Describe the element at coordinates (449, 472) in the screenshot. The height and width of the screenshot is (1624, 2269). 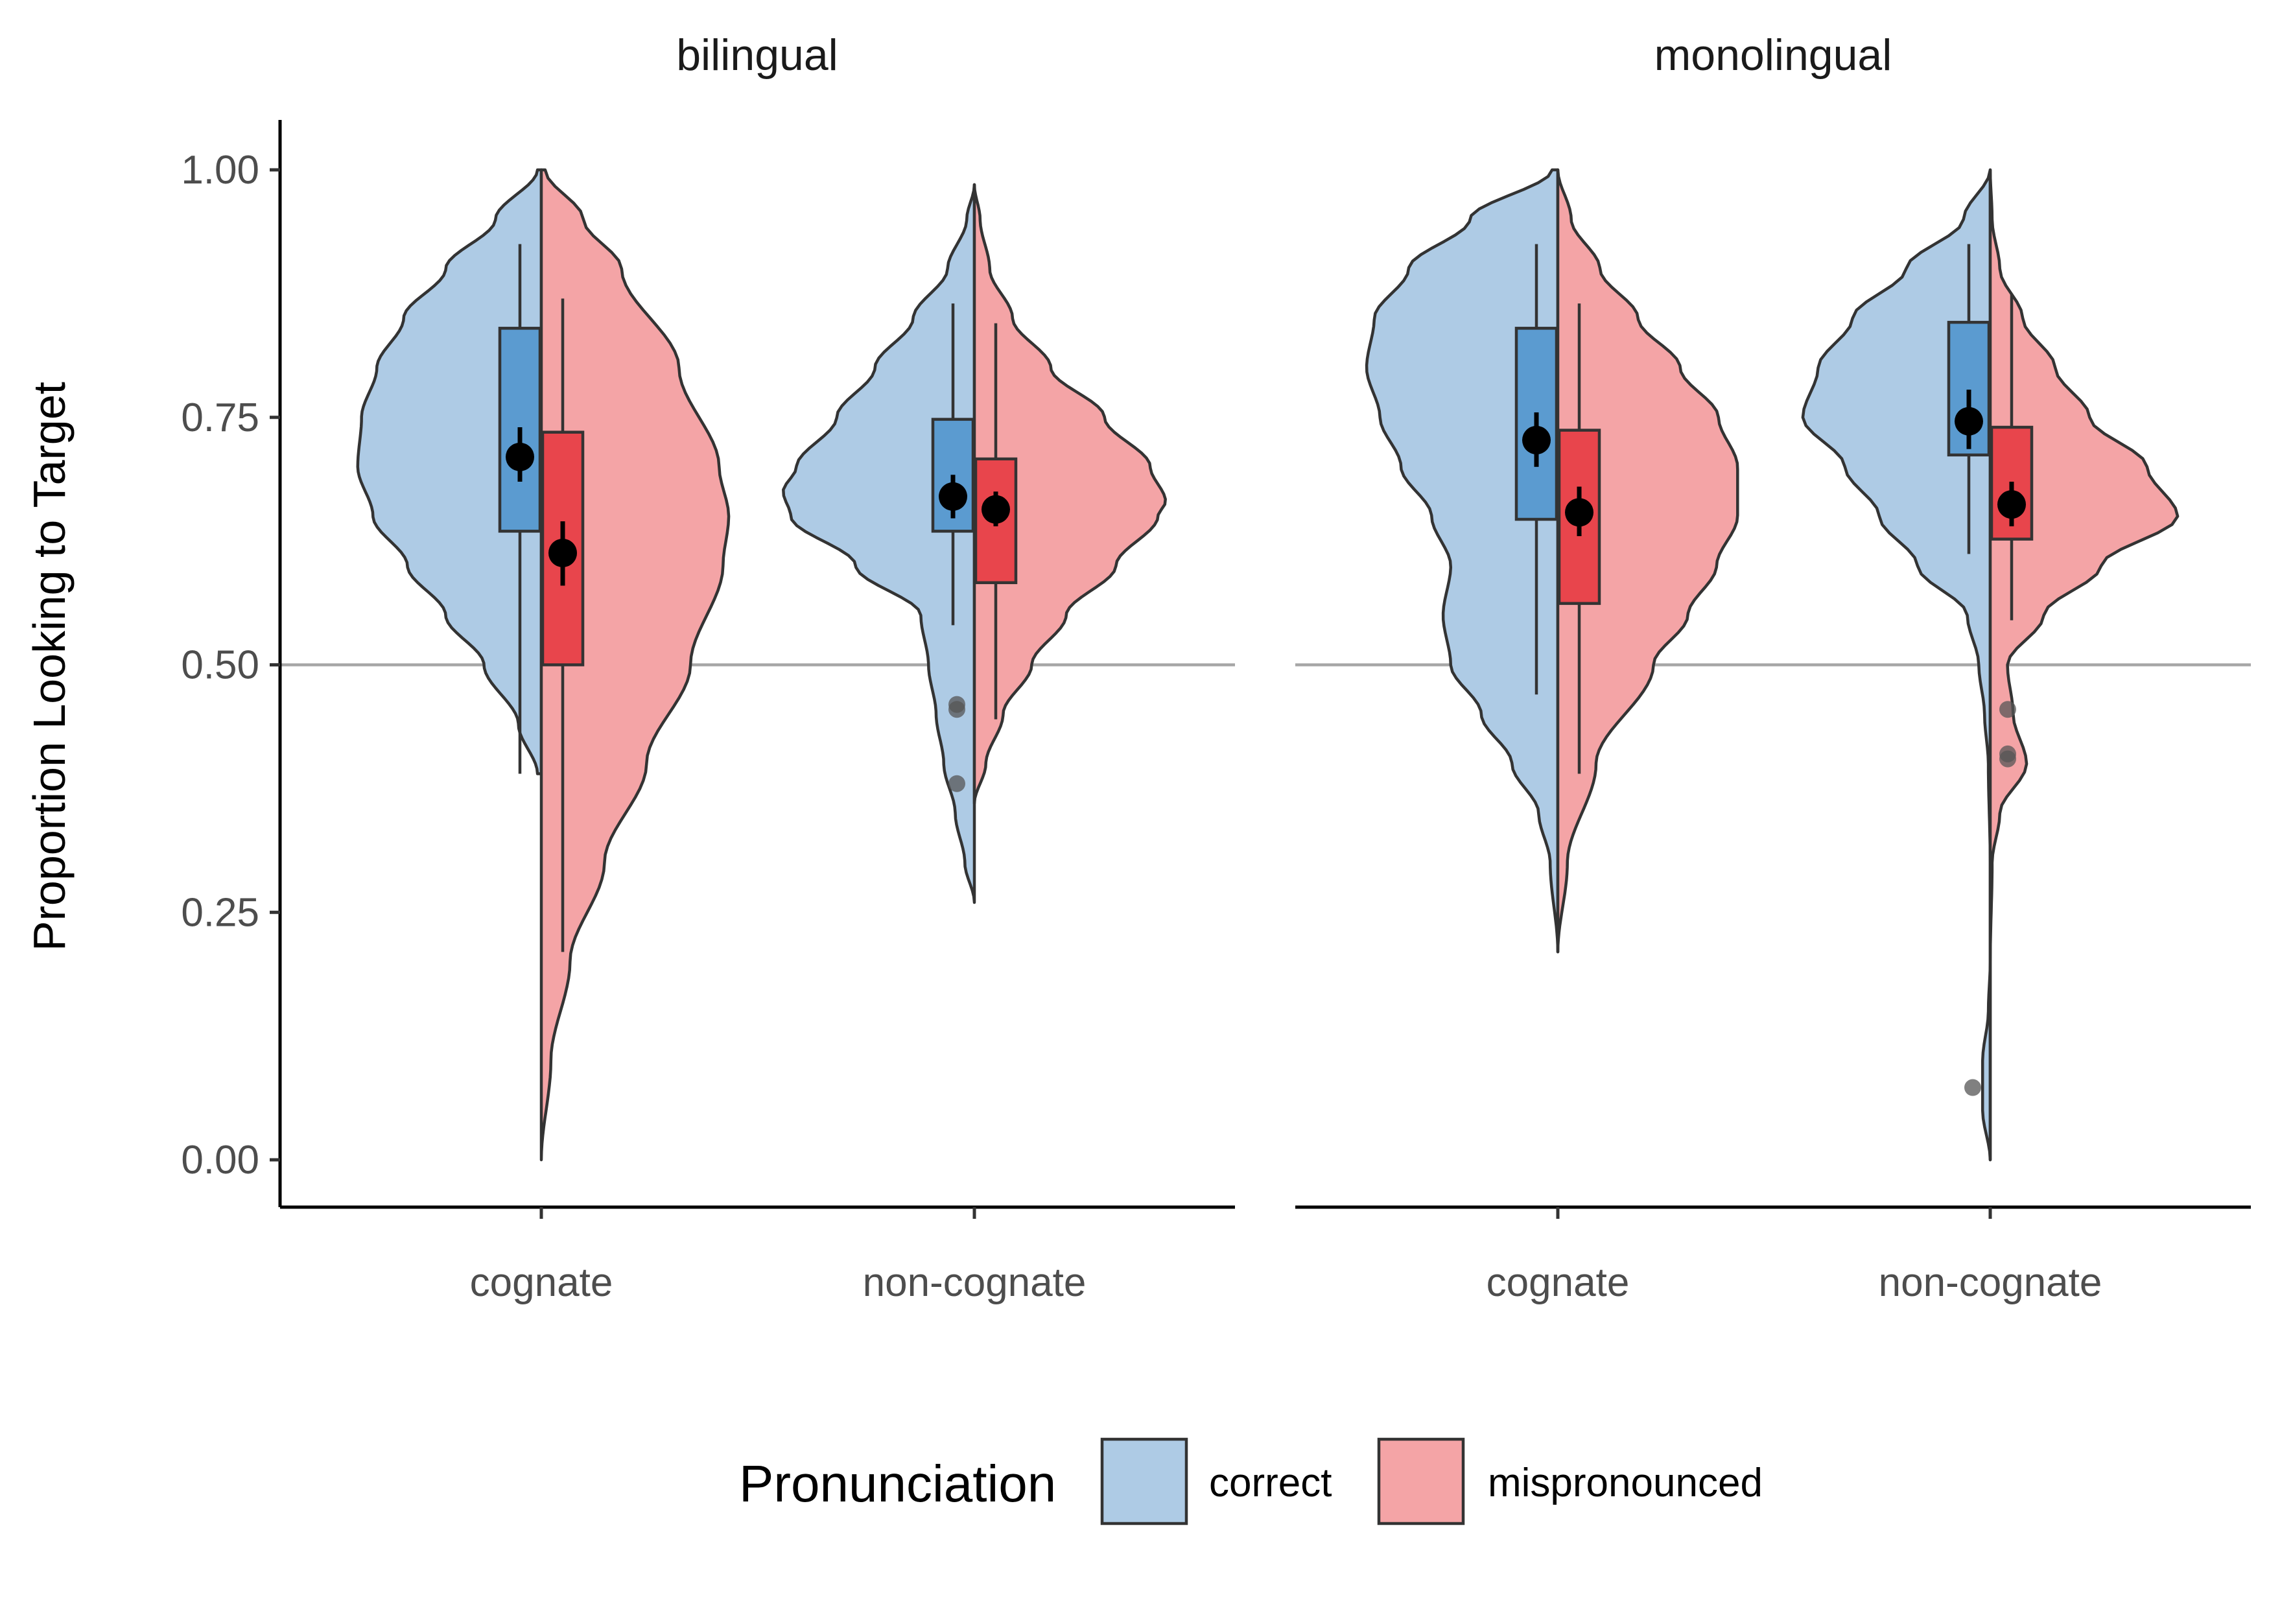
I see `violin-bilingual-cognate-correct` at that location.